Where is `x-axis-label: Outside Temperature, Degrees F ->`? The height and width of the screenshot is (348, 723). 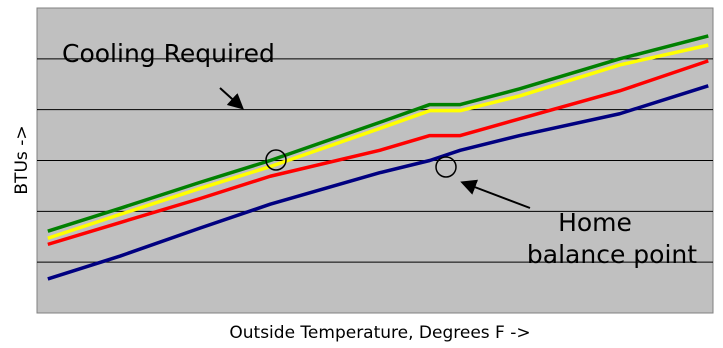
x-axis-label: Outside Temperature, Degrees F -> is located at coordinates (379, 333).